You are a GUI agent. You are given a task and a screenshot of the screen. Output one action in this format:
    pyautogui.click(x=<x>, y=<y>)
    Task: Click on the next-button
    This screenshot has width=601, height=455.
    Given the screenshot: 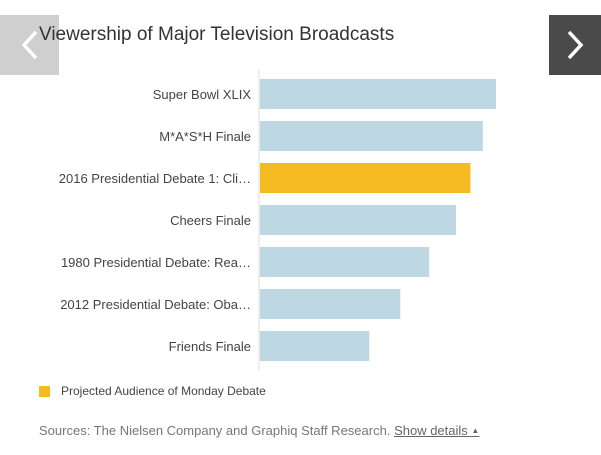 What is the action you would take?
    pyautogui.click(x=575, y=45)
    